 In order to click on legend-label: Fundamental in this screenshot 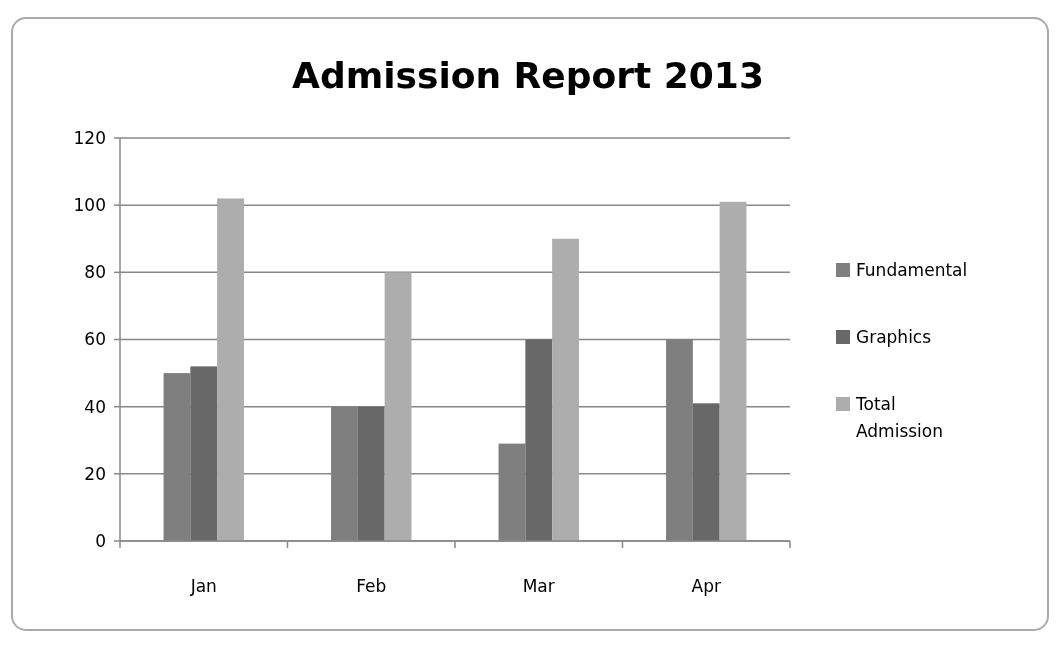, I will do `click(912, 269)`.